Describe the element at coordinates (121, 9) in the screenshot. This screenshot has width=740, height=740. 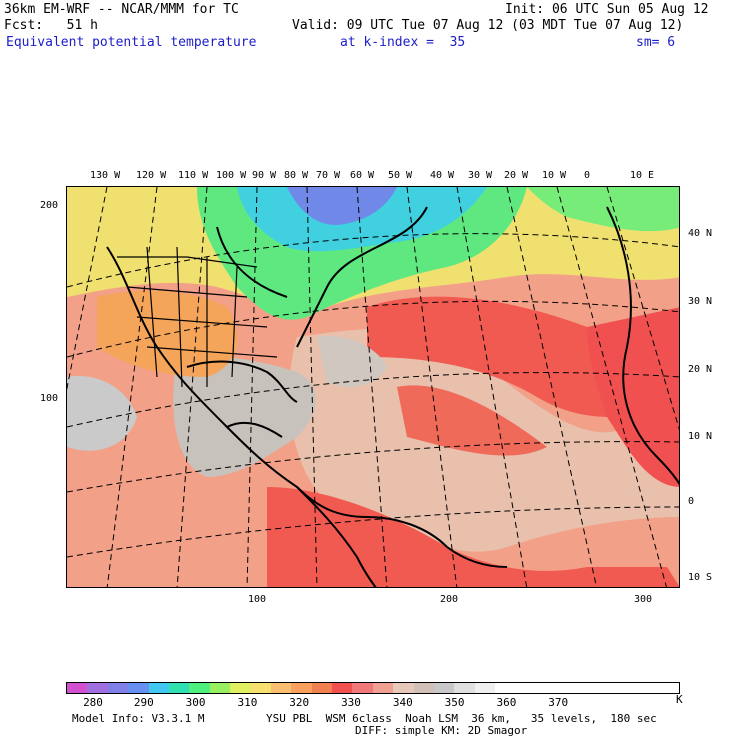
I see `model-title: 36km EM-WRF -- NCAR/MMM for TC` at that location.